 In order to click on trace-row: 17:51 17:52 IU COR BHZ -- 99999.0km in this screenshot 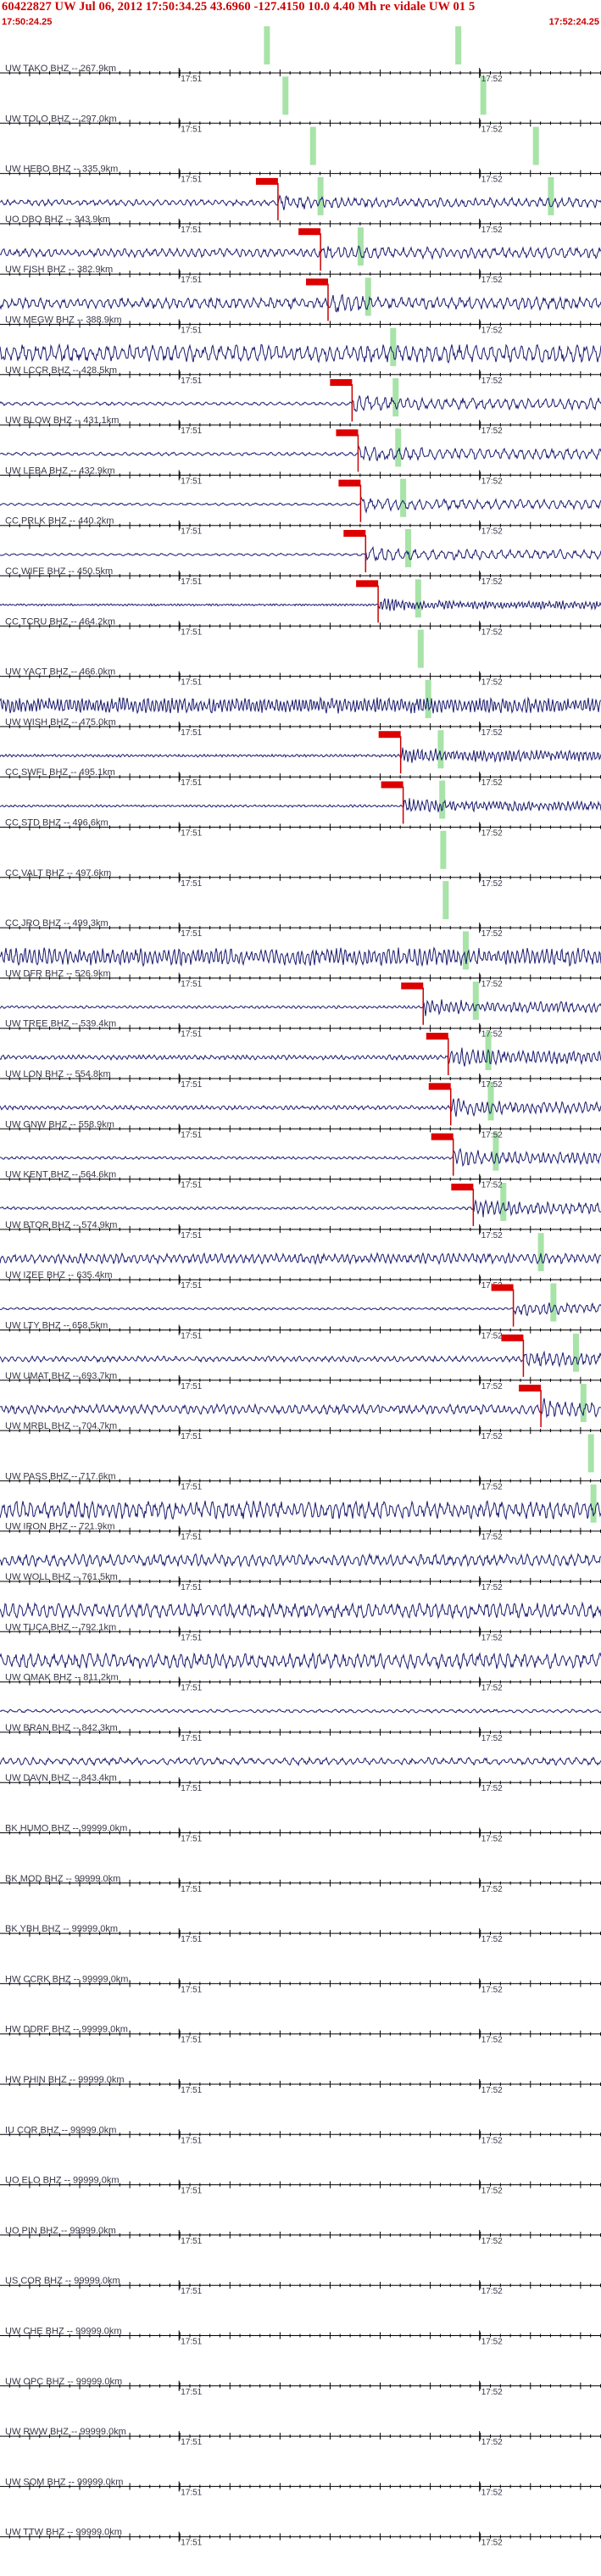, I will do `click(300, 2135)`.